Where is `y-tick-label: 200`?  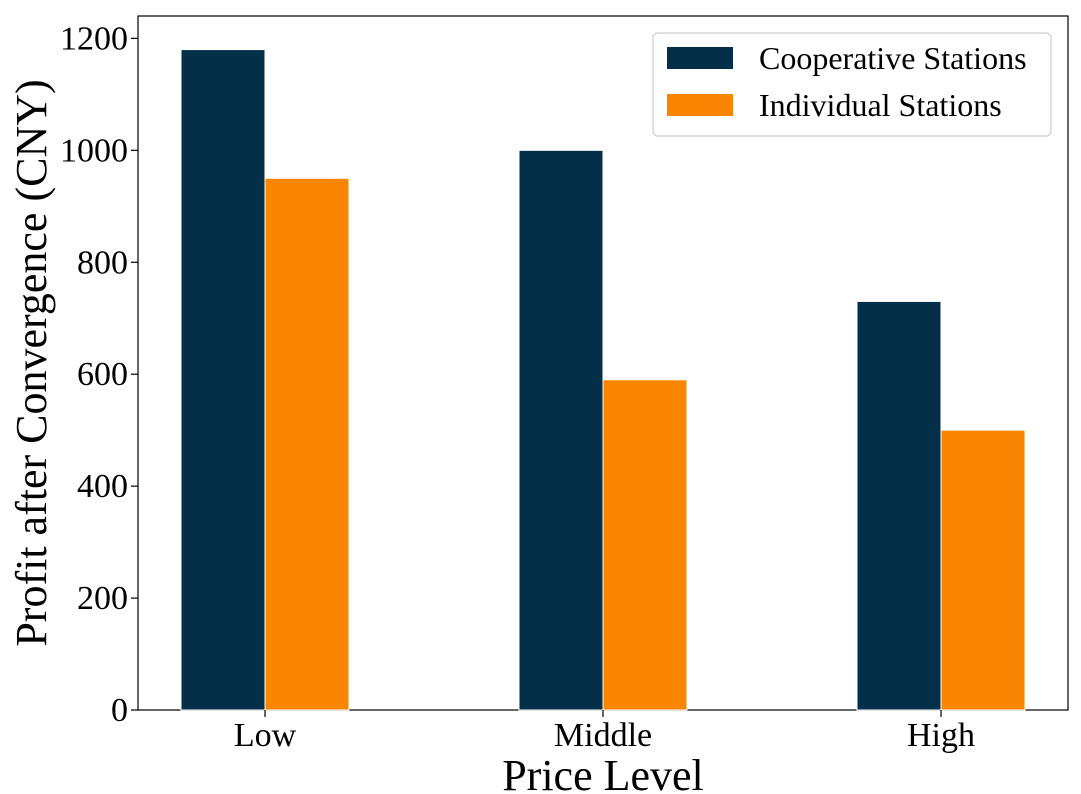
y-tick-label: 200 is located at coordinates (102, 598).